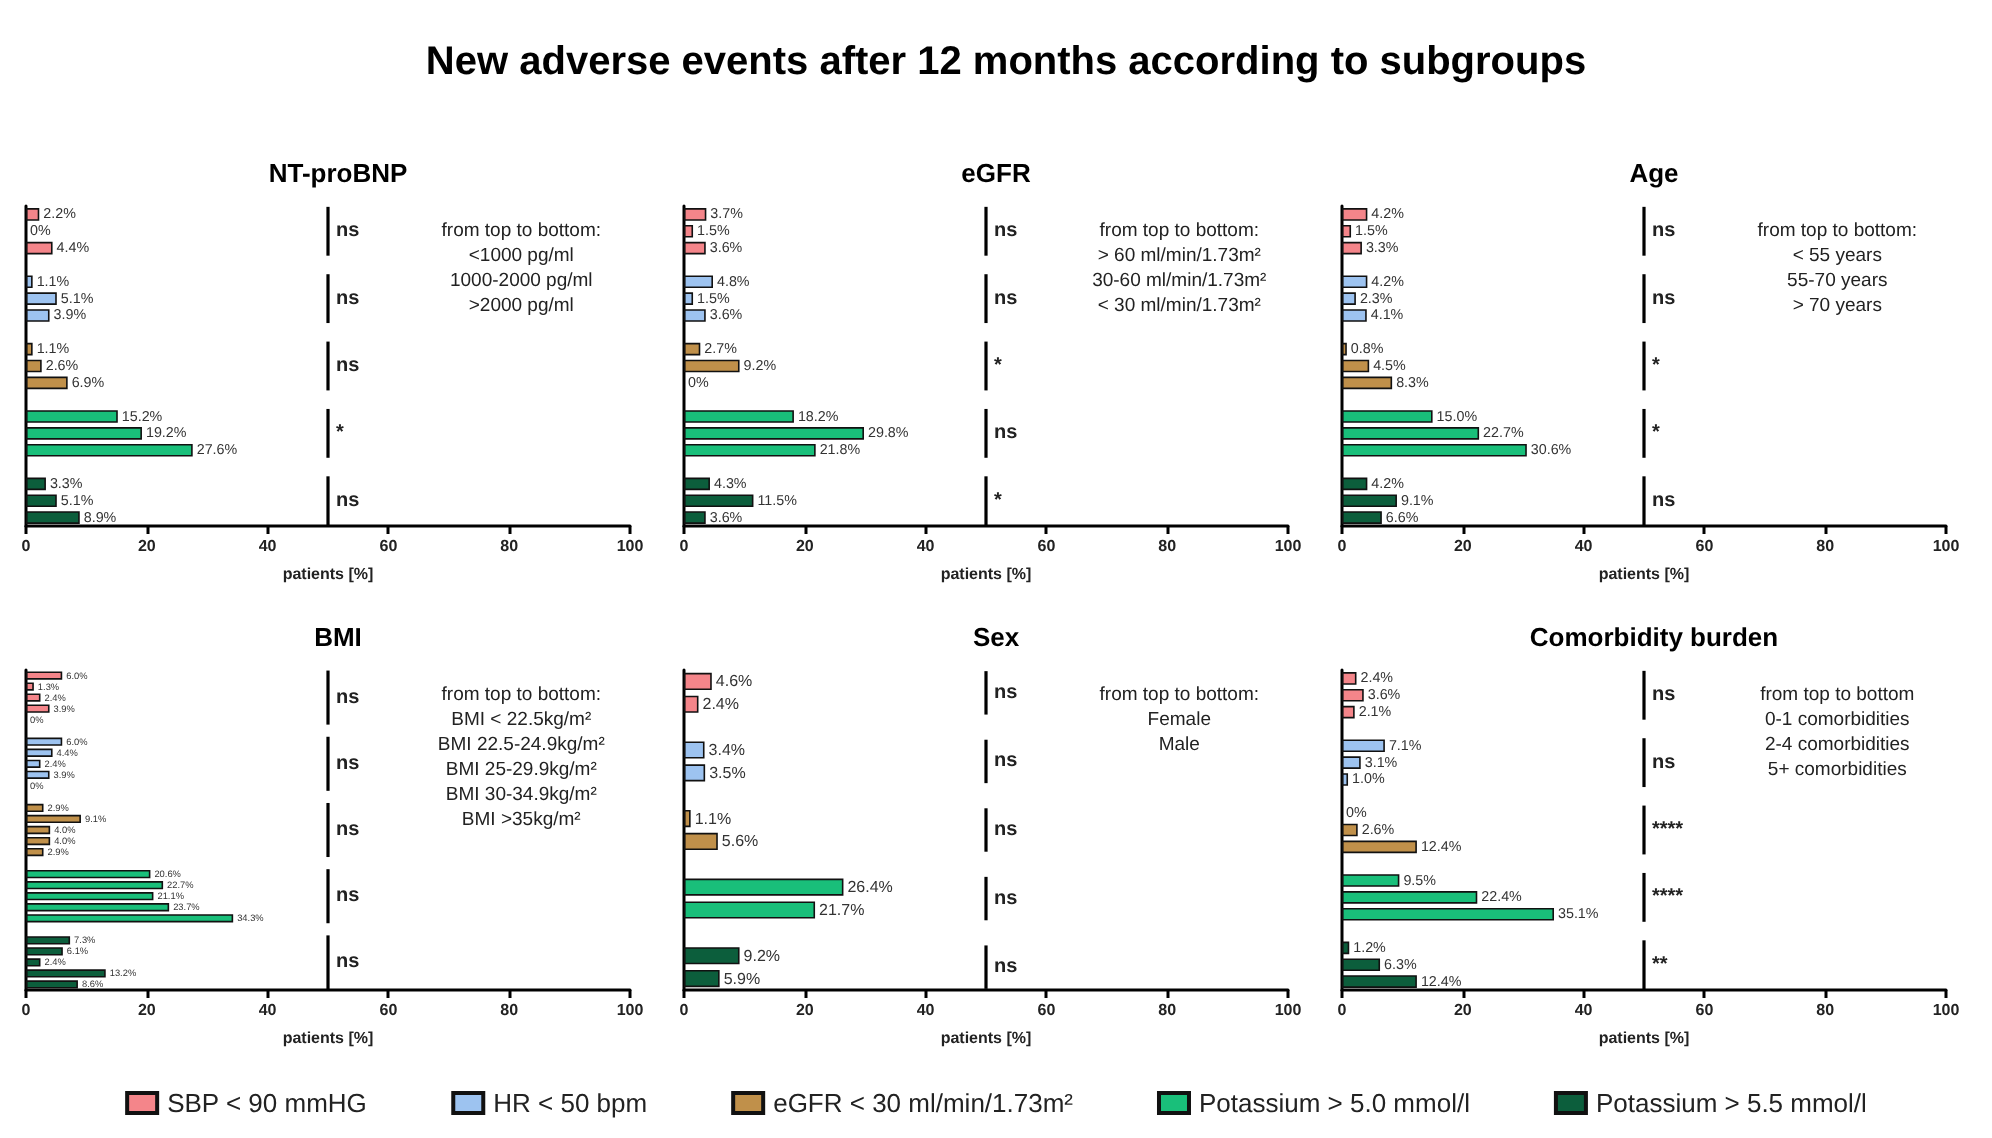 The height and width of the screenshot is (1138, 1992). Describe the element at coordinates (740, 841) in the screenshot. I see `data-label: 5.6%` at that location.